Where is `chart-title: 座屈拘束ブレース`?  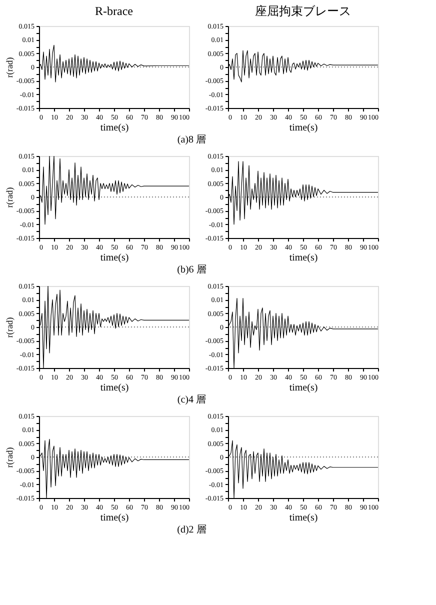 chart-title: 座屈拘束ブレース is located at coordinates (303, 11).